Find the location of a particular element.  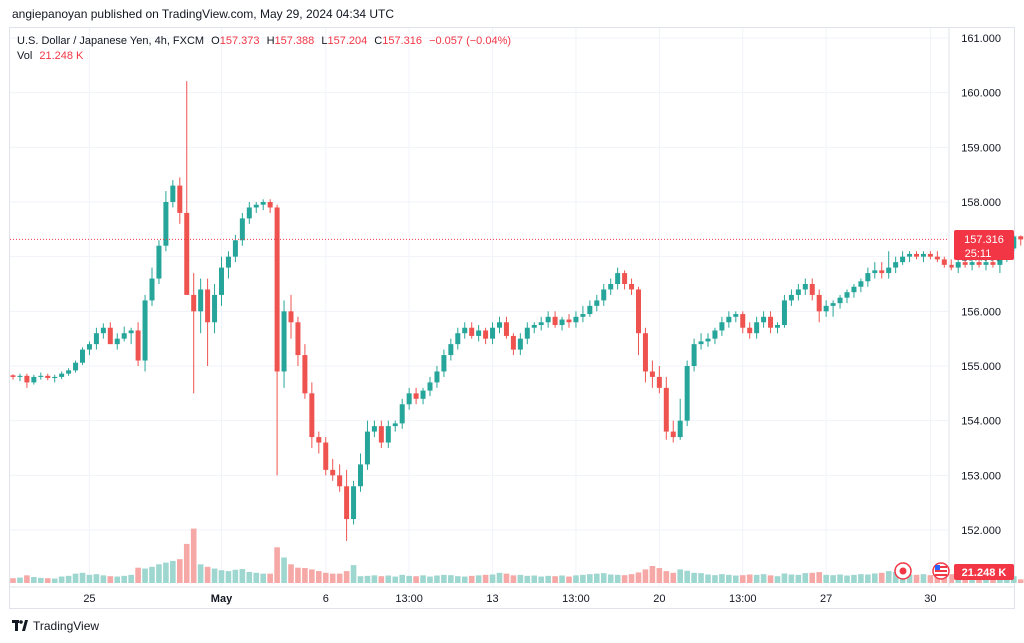

footer-brand: TradingView is located at coordinates (55, 626).